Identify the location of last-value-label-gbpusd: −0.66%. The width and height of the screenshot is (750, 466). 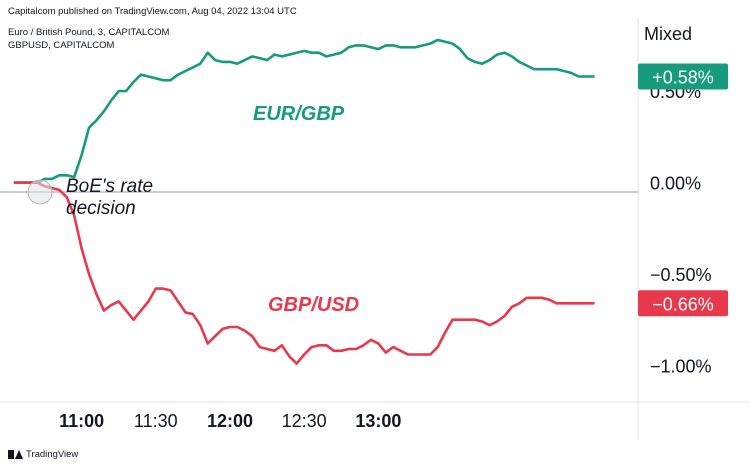
(683, 304).